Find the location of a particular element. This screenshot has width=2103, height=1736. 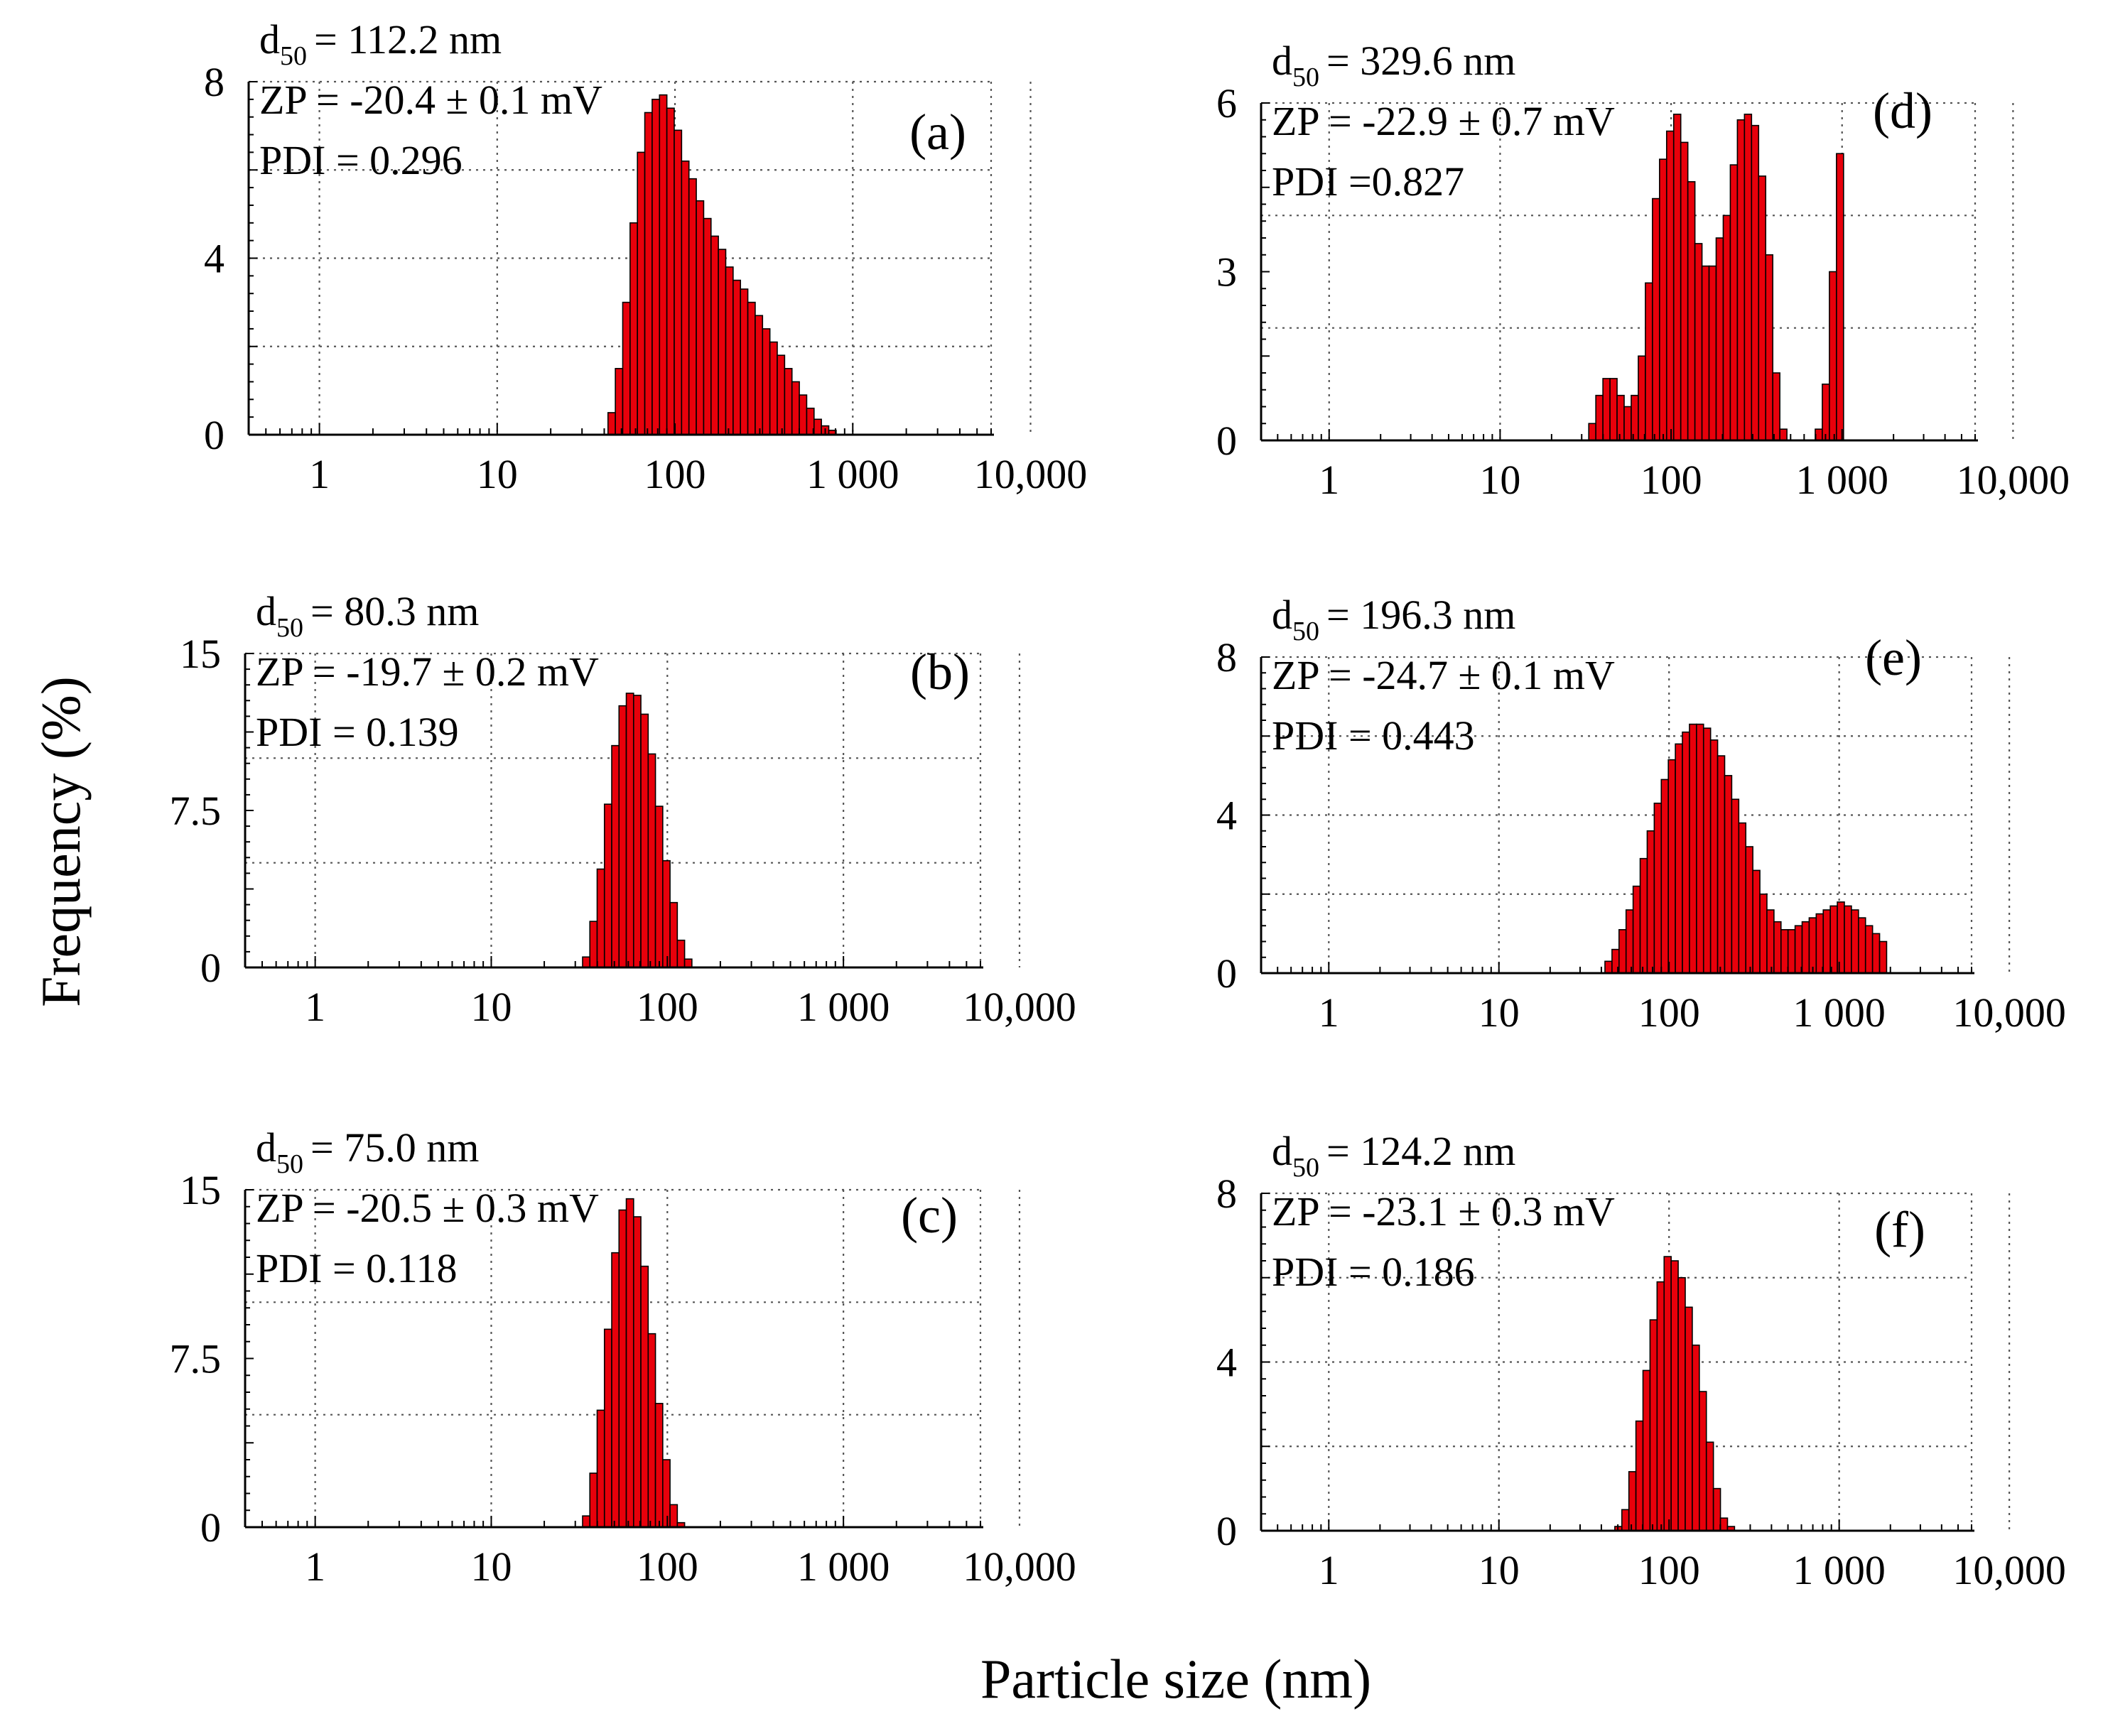

figure-ylabel: Frequency (%) is located at coordinates (61, 841).